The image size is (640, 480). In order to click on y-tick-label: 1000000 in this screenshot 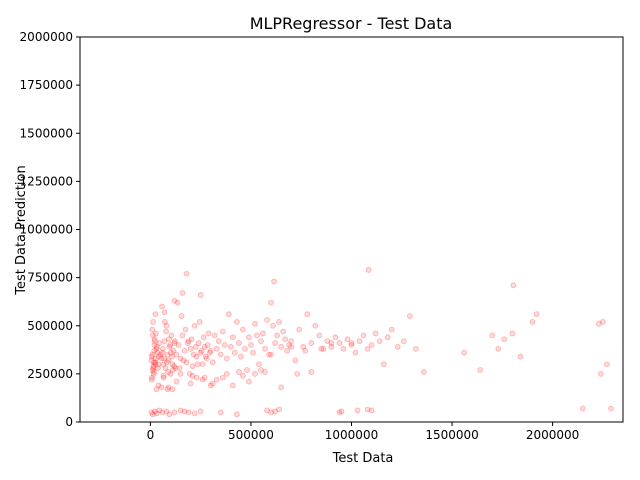, I will do `click(46, 230)`.